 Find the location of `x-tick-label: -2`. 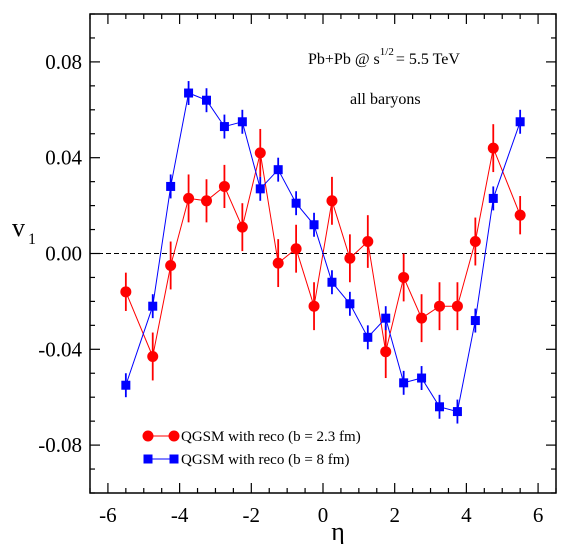

x-tick-label: -2 is located at coordinates (252, 515).